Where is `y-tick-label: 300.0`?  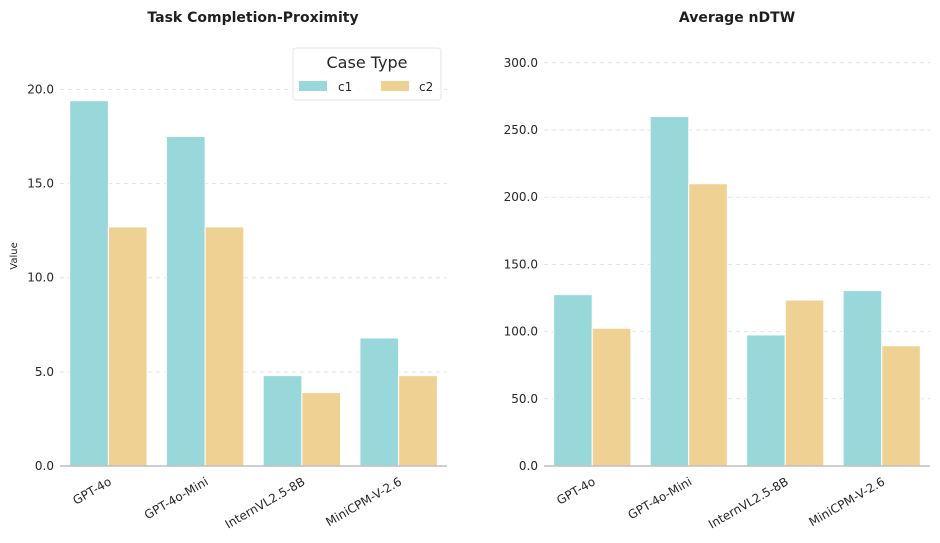
y-tick-label: 300.0 is located at coordinates (521, 63).